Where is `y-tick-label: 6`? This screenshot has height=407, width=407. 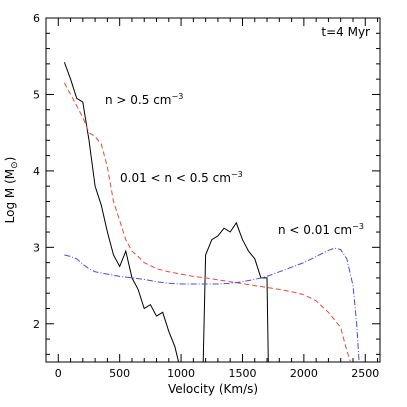 y-tick-label: 6 is located at coordinates (36, 18).